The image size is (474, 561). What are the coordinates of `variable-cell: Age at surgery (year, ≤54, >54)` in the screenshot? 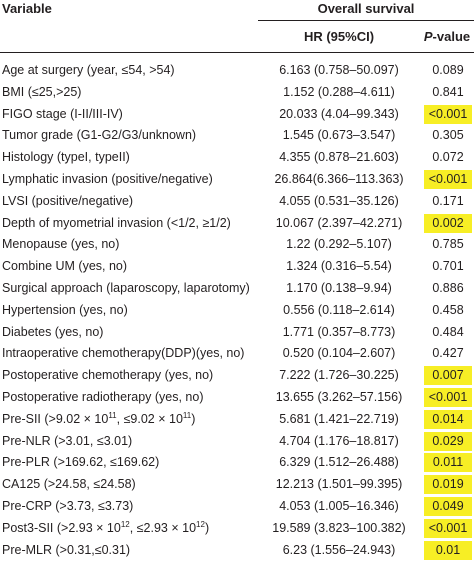 It's located at (88, 70).